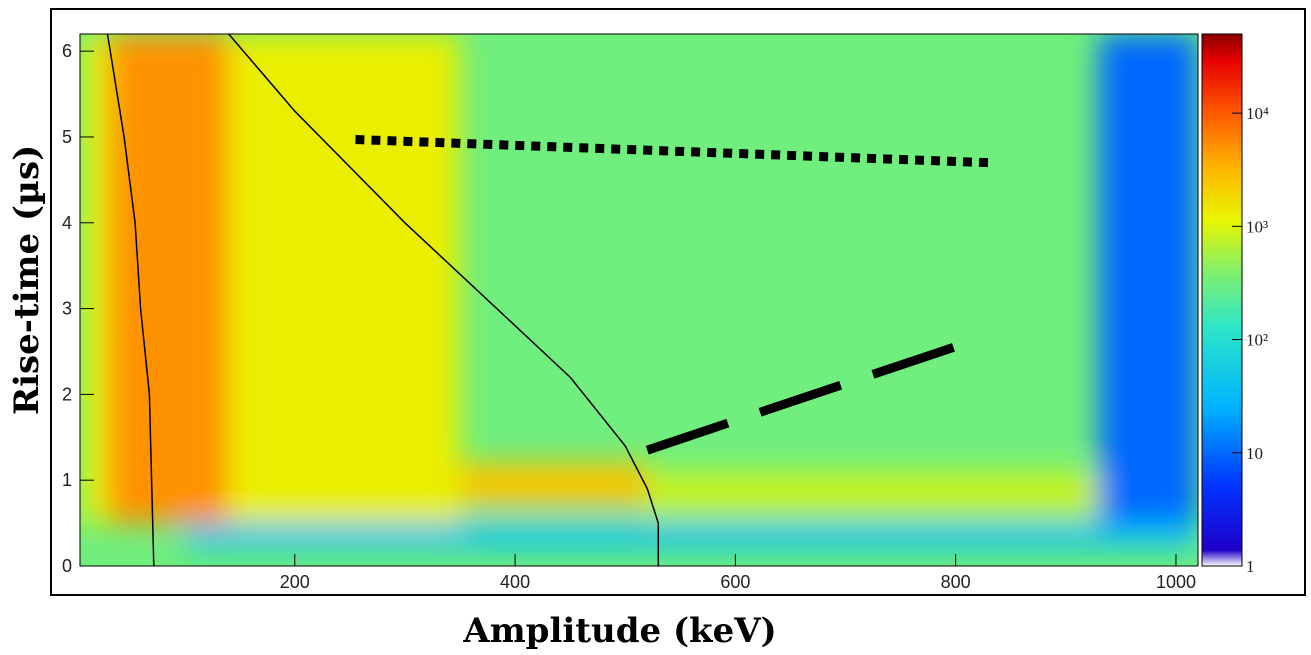 This screenshot has width=1311, height=655. Describe the element at coordinates (1222, 300) in the screenshot. I see `colorbar-scale` at that location.